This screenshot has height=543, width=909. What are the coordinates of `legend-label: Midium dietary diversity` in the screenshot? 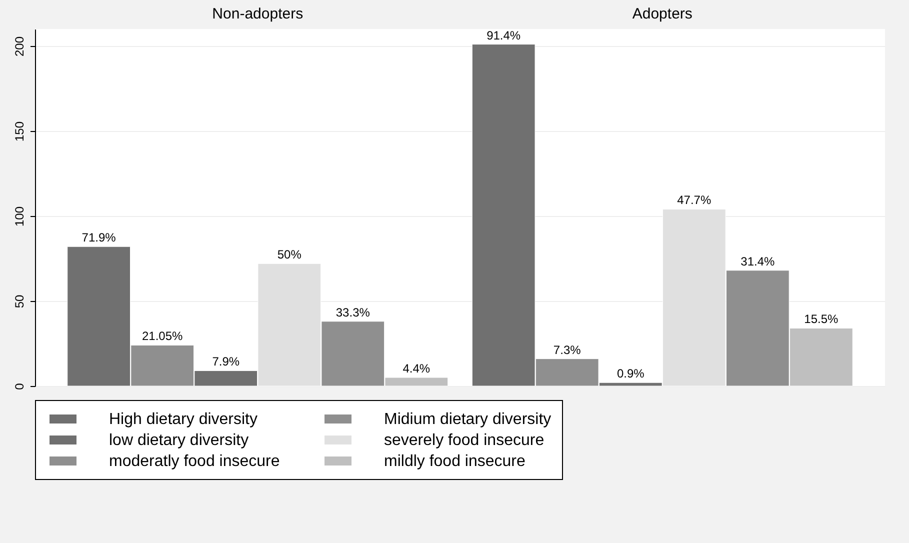 It's located at (468, 419).